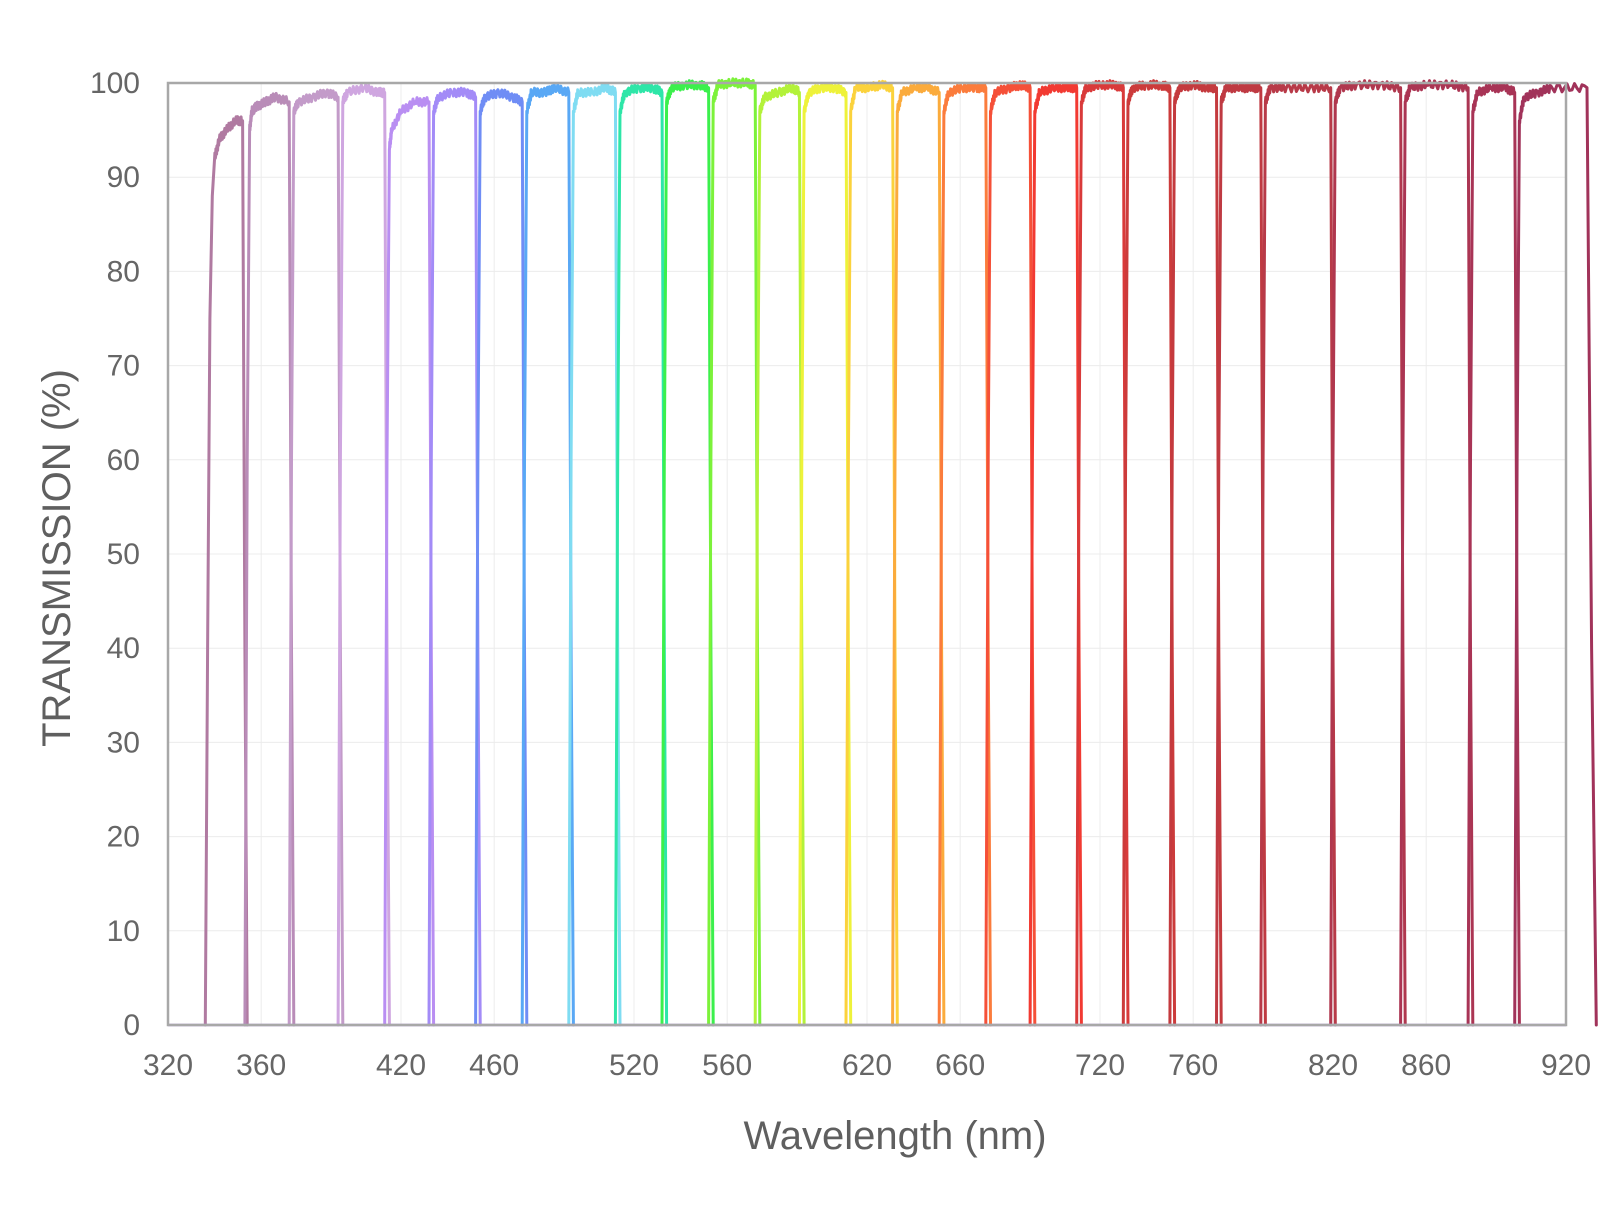 The image size is (1611, 1213). I want to click on y-tick-label: 50, so click(123, 554).